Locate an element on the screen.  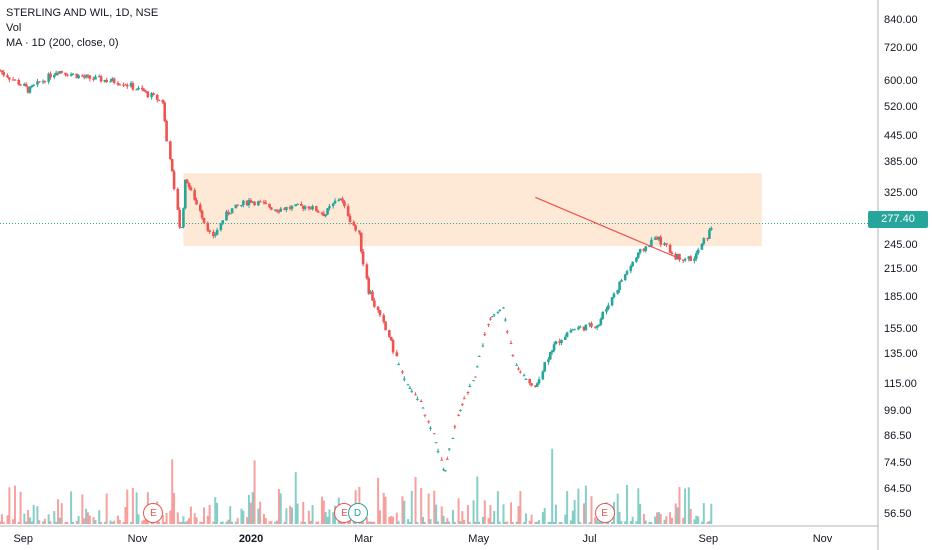
dividend-event-marker: D is located at coordinates (357, 513).